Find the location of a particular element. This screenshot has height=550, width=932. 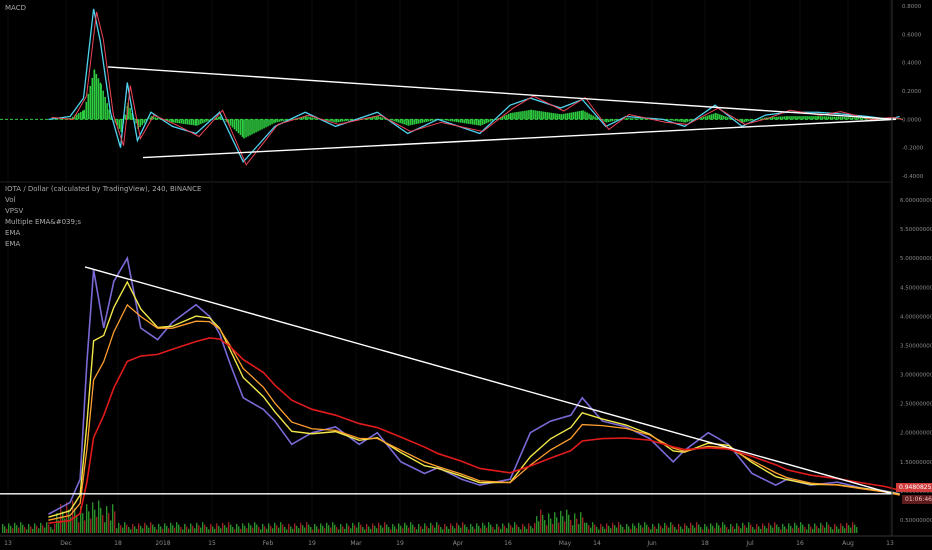

legend-item-ema-1: EMA is located at coordinates (13, 233).